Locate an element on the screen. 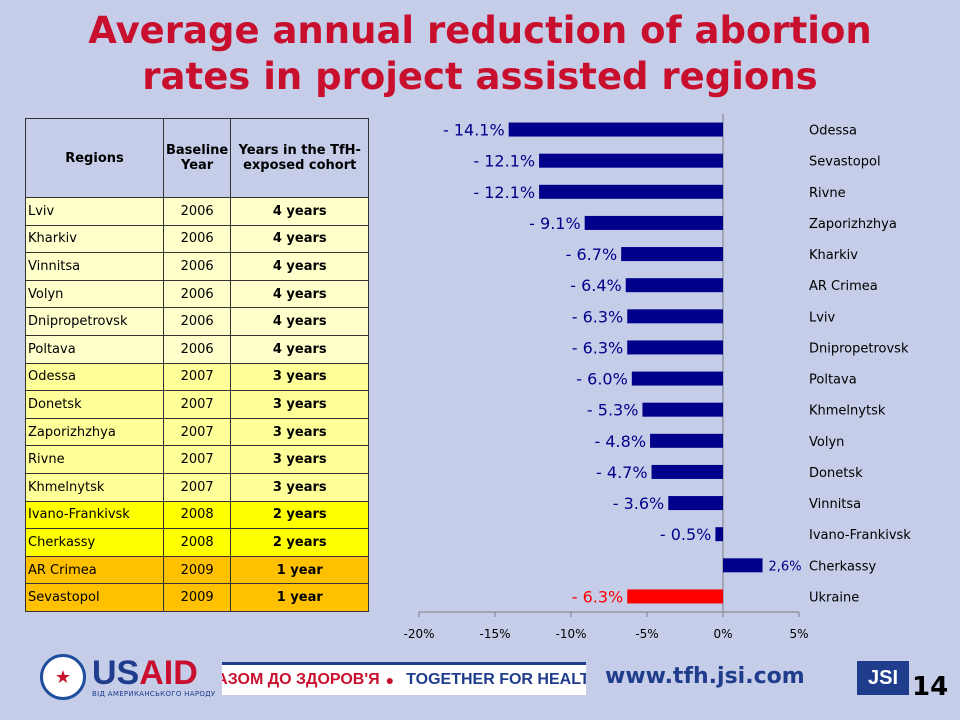 This screenshot has height=720, width=960. data-label: - 6.4% is located at coordinates (596, 285).